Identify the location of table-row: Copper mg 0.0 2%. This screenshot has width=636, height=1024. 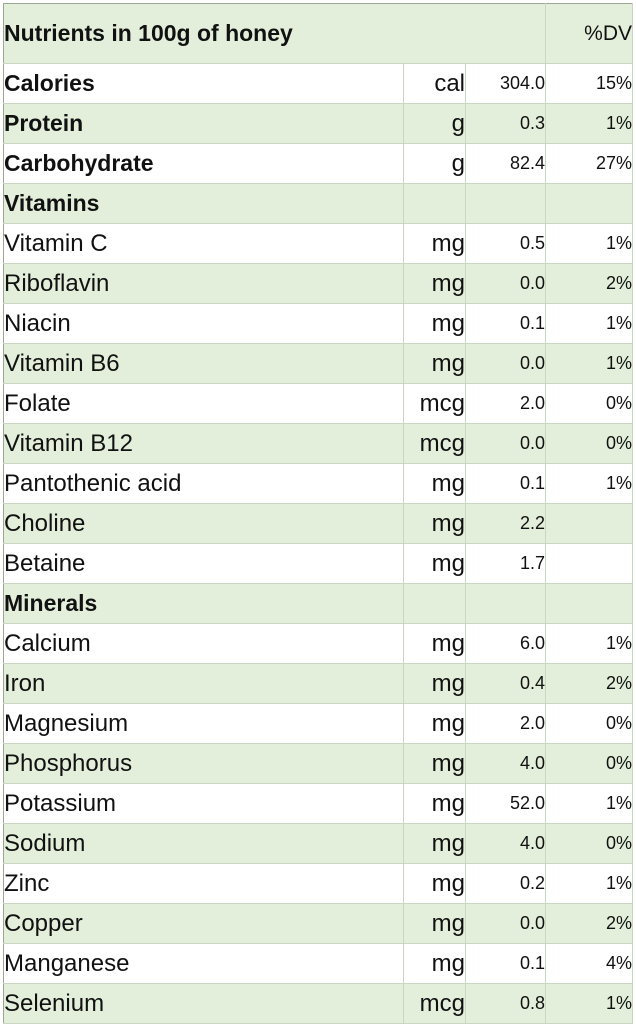
(318, 923).